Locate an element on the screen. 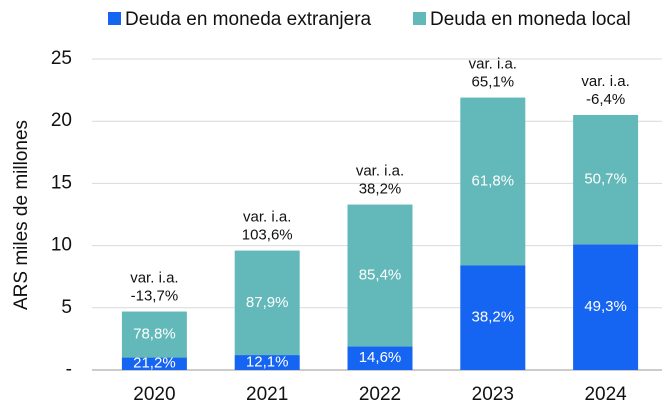 The width and height of the screenshot is (662, 407). legend-label: Deuda en moneda local is located at coordinates (530, 19).